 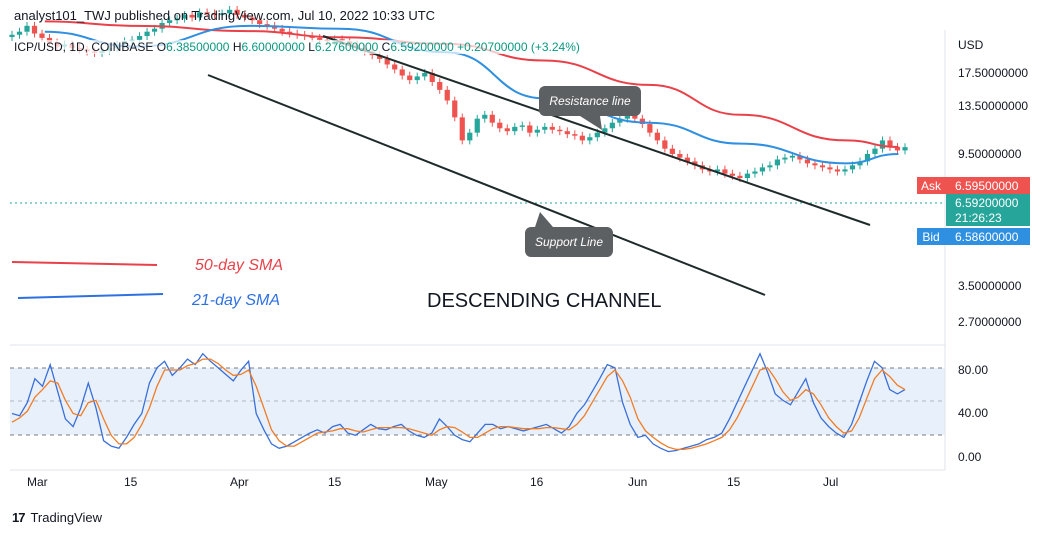 I want to click on channel-label: DESCENDING CHANNEL, so click(x=544, y=301).